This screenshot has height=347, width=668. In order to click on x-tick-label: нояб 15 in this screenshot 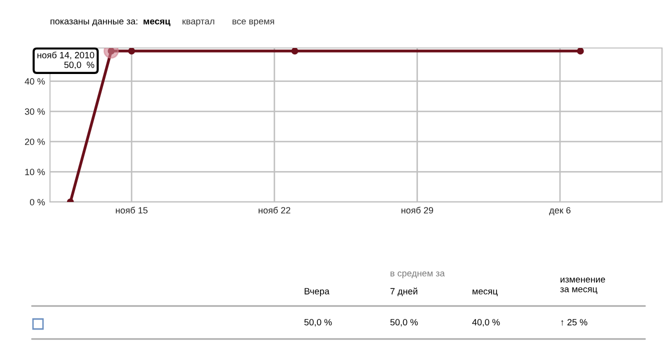, I will do `click(132, 210)`.